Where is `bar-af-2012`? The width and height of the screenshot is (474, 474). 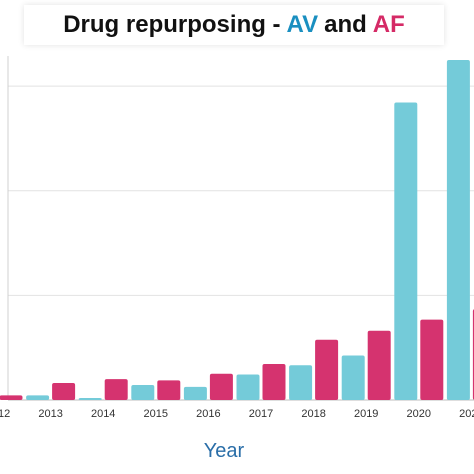 bar-af-2012 is located at coordinates (11, 397).